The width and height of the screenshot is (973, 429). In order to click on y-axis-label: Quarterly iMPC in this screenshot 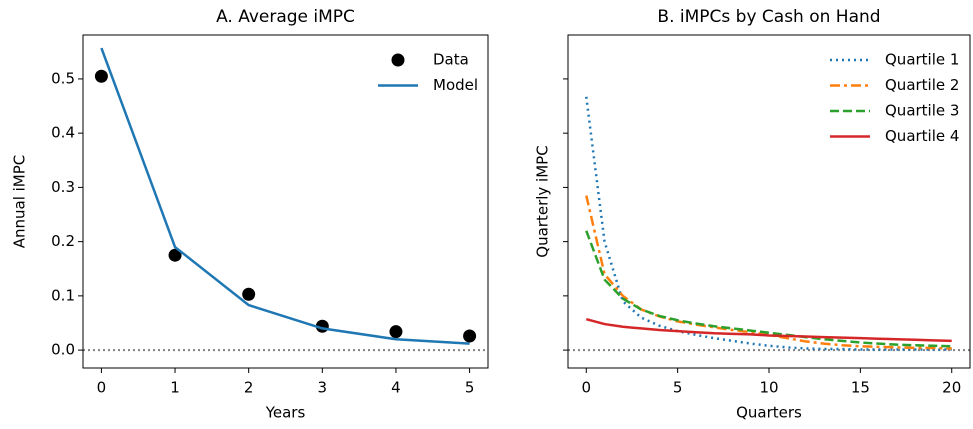, I will do `click(543, 201)`.